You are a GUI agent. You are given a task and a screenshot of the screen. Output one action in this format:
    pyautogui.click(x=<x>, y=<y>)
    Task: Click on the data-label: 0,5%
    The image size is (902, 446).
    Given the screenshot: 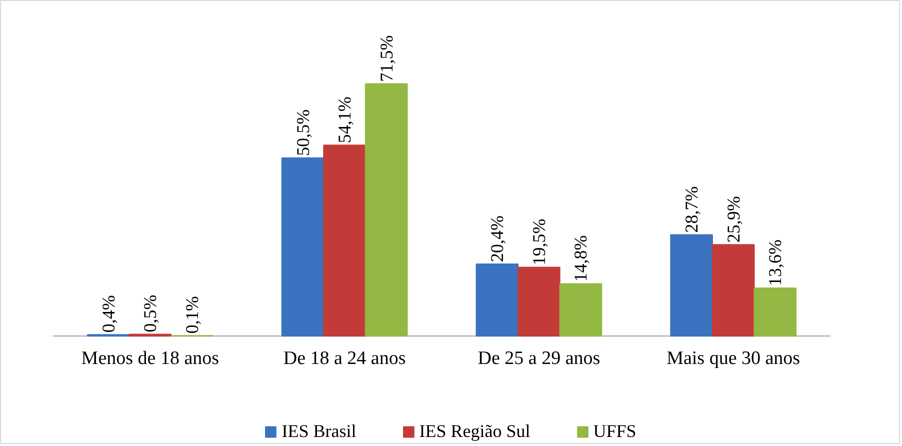 What is the action you would take?
    pyautogui.click(x=150, y=313)
    